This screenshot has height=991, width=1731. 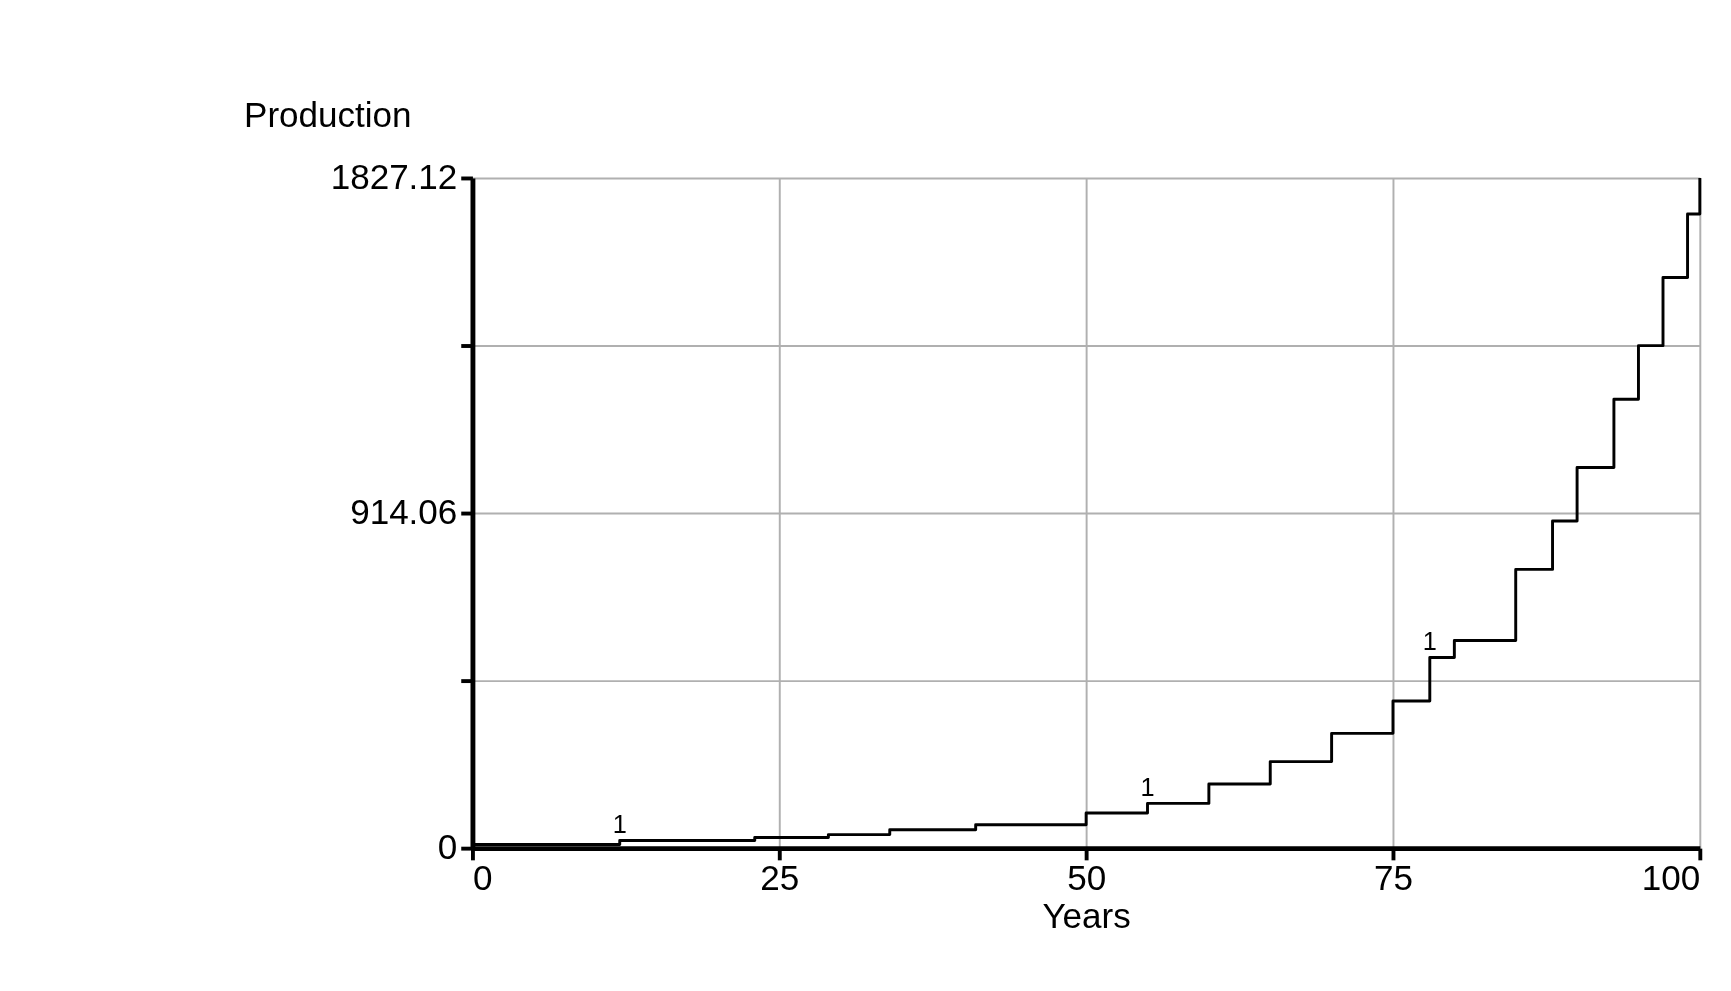 What do you see at coordinates (447, 847) in the screenshot?
I see `y-tick-label: 0` at bounding box center [447, 847].